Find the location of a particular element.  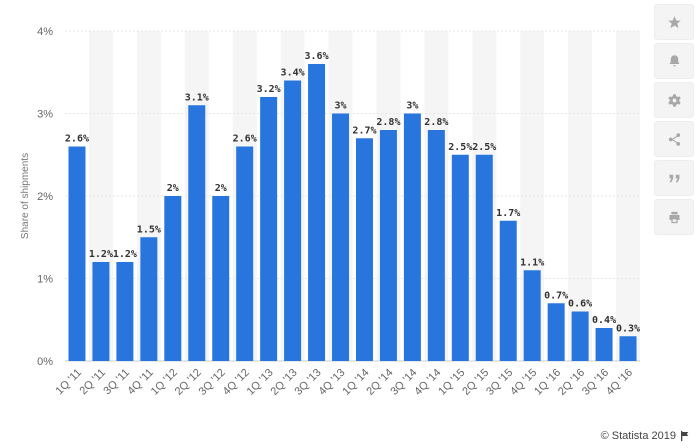

bar-value-label: 1.1% is located at coordinates (532, 262).